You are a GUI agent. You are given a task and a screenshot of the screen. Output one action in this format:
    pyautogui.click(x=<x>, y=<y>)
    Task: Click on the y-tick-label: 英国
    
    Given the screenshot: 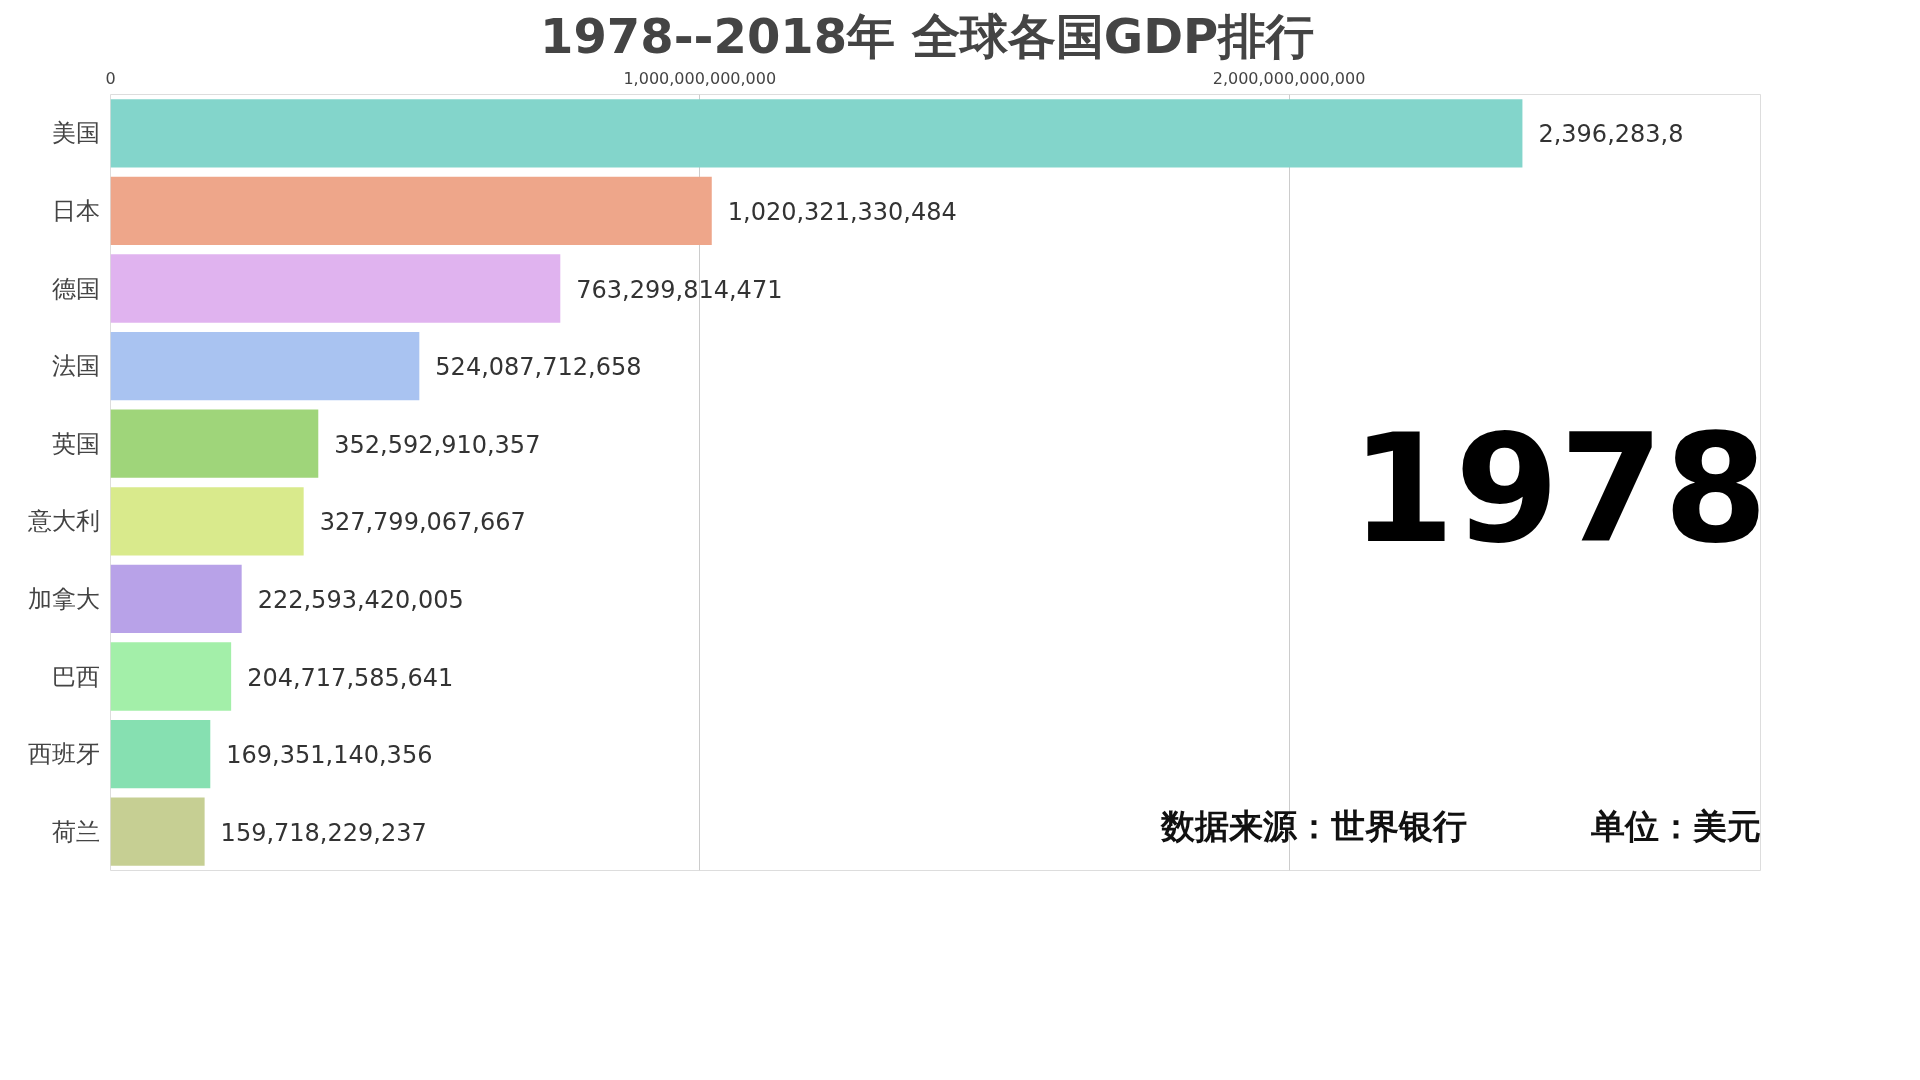 What is the action you would take?
    pyautogui.click(x=75, y=443)
    